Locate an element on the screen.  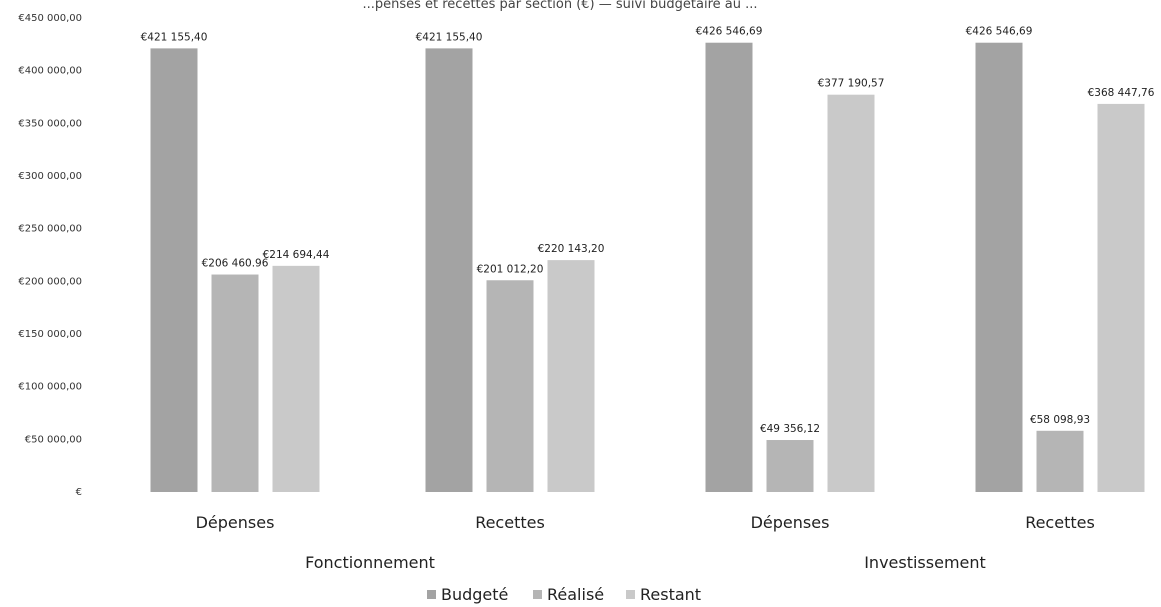
data-label: €377 190,57 is located at coordinates (851, 84).